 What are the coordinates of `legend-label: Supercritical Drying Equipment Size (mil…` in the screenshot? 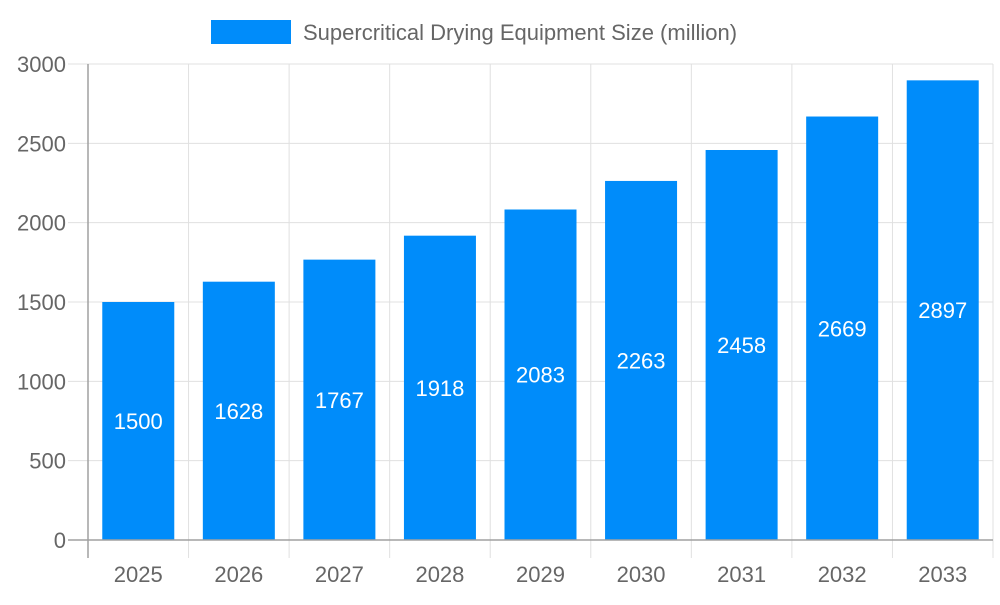 It's located at (520, 32).